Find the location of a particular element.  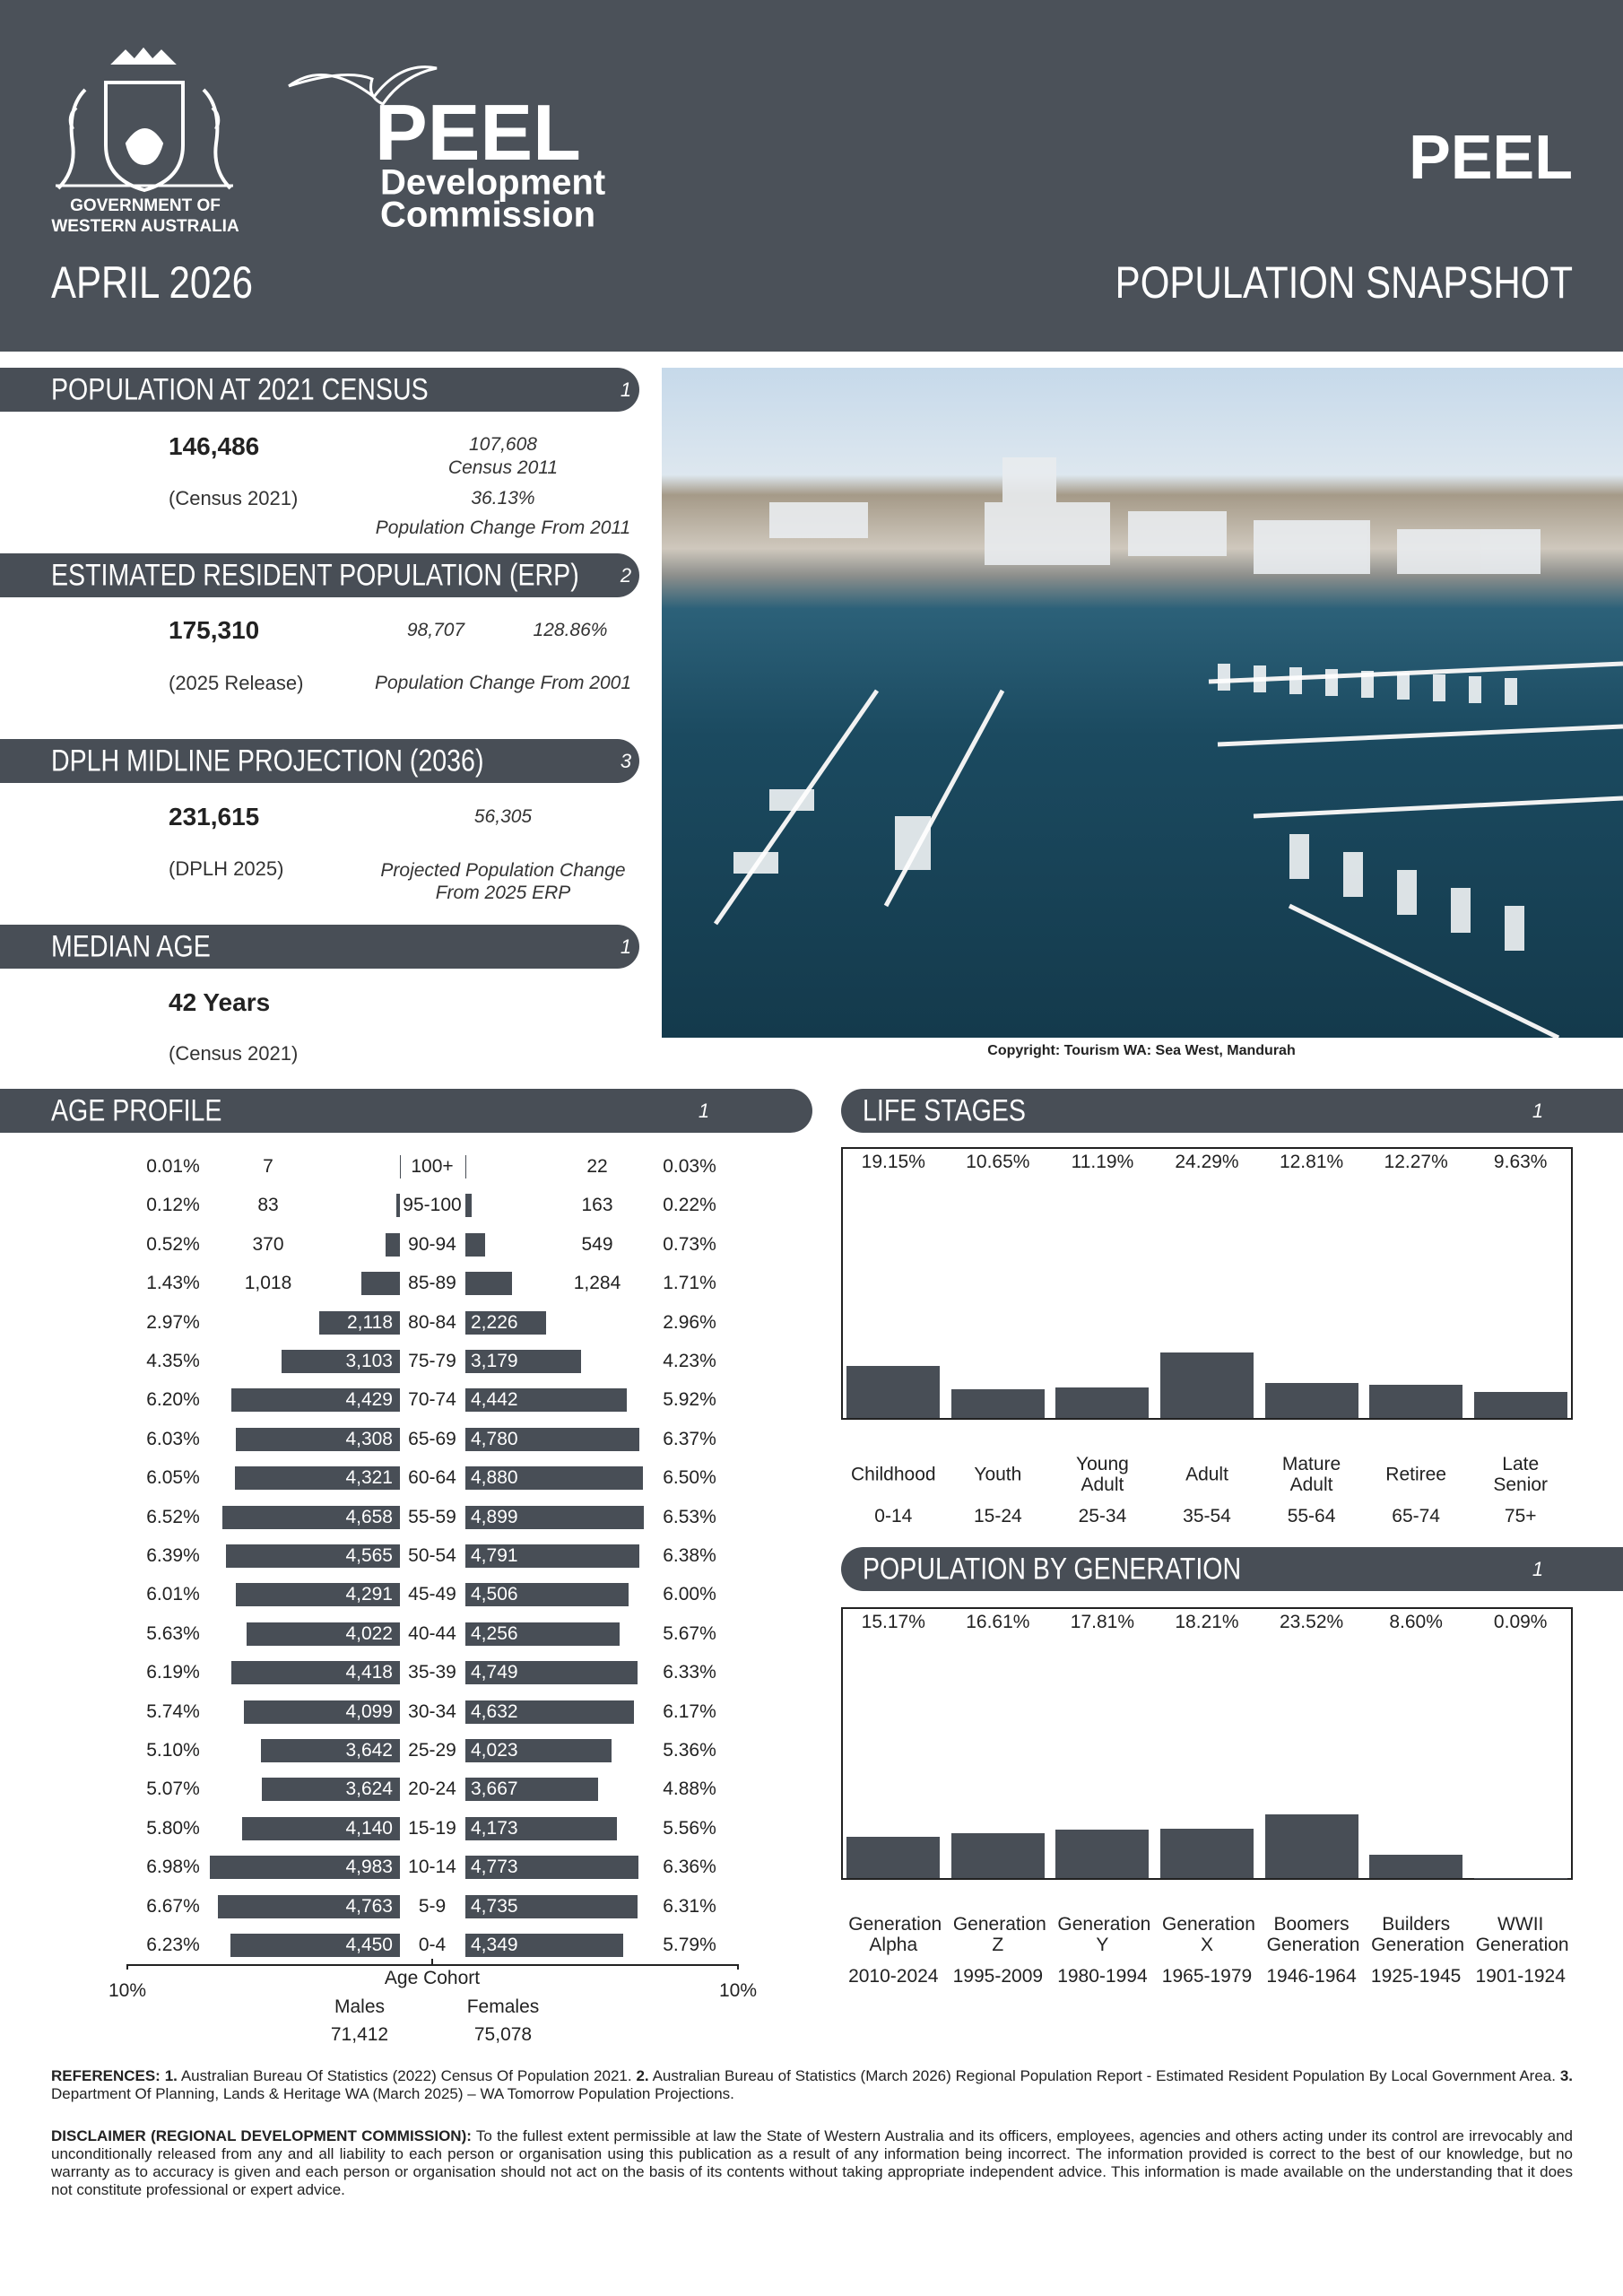

count-label: 4,140 is located at coordinates (369, 1828).